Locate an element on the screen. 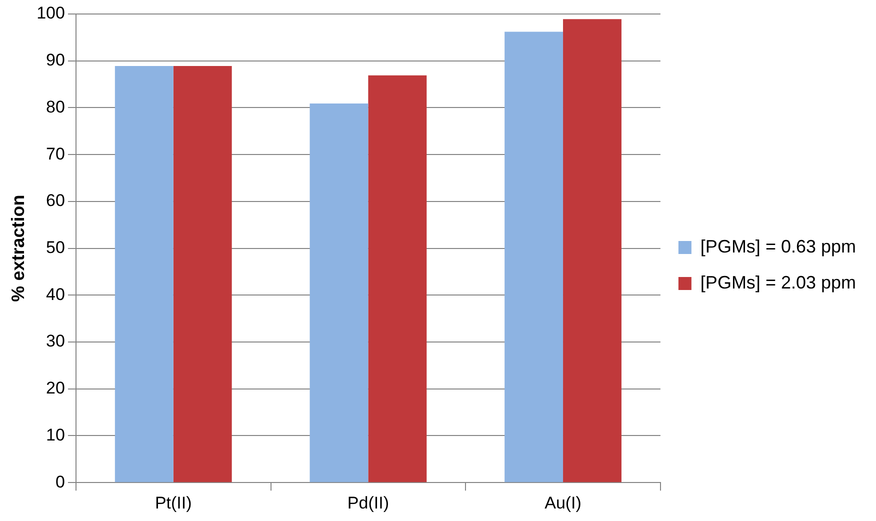 The height and width of the screenshot is (521, 876). y-tick-label: 30 is located at coordinates (55, 341).